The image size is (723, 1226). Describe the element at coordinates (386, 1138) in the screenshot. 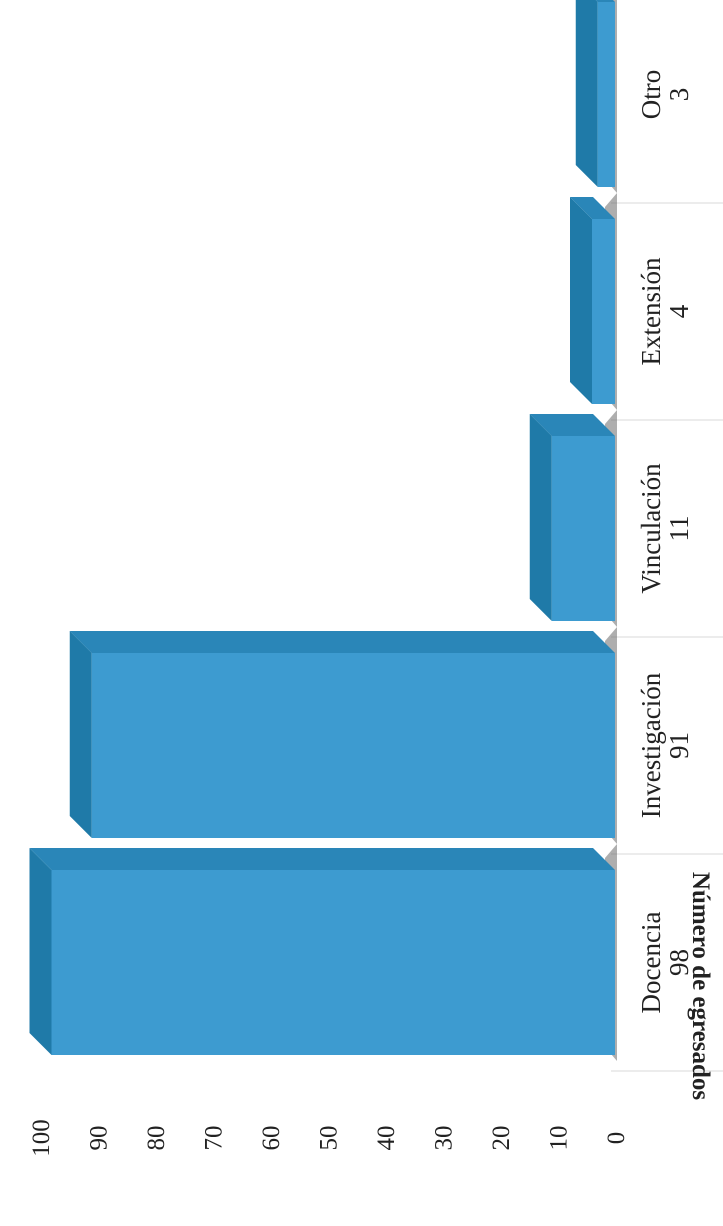

I see `y-tick-label: 40` at that location.